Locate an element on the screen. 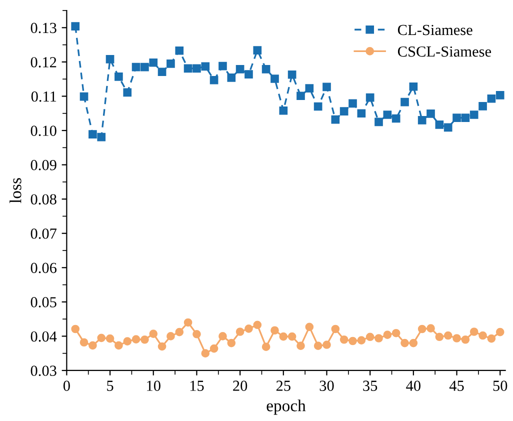 The width and height of the screenshot is (513, 421). x-tick-label: 0 is located at coordinates (66, 385).